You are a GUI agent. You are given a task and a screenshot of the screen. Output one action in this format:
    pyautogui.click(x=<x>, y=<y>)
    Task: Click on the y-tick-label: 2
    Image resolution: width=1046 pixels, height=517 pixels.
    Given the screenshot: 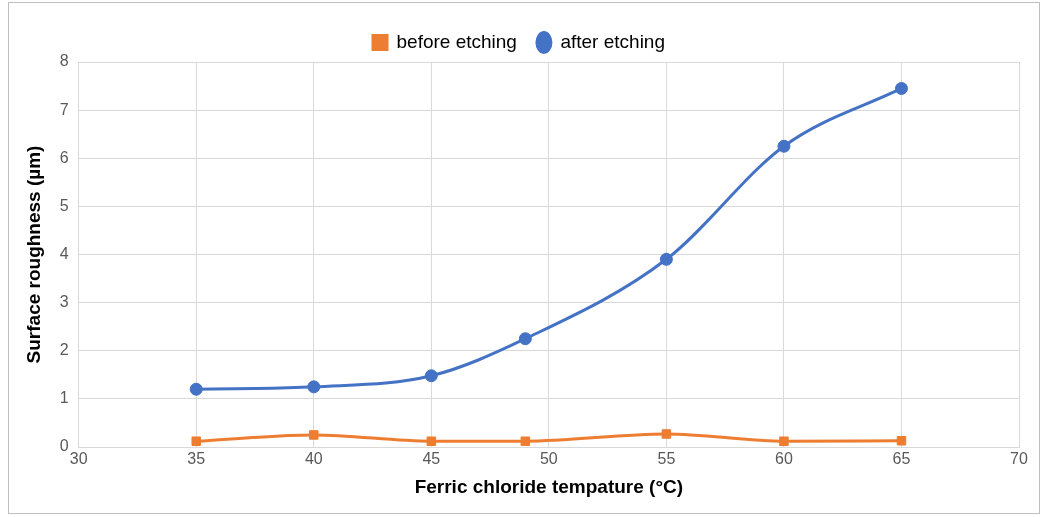 What is the action you would take?
    pyautogui.click(x=64, y=350)
    